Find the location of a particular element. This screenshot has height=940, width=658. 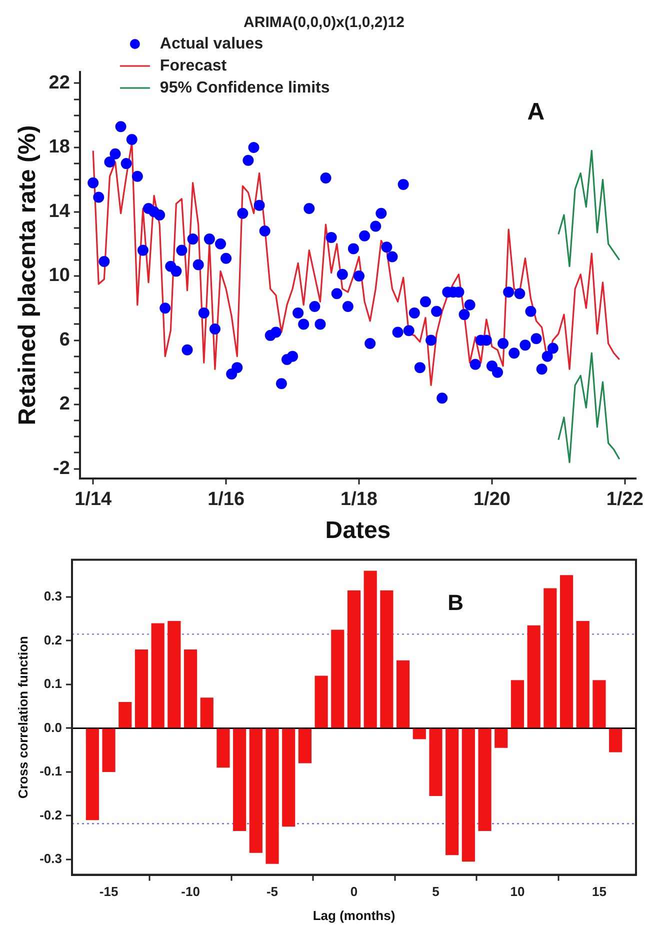

legend-label: Forecast is located at coordinates (194, 65).